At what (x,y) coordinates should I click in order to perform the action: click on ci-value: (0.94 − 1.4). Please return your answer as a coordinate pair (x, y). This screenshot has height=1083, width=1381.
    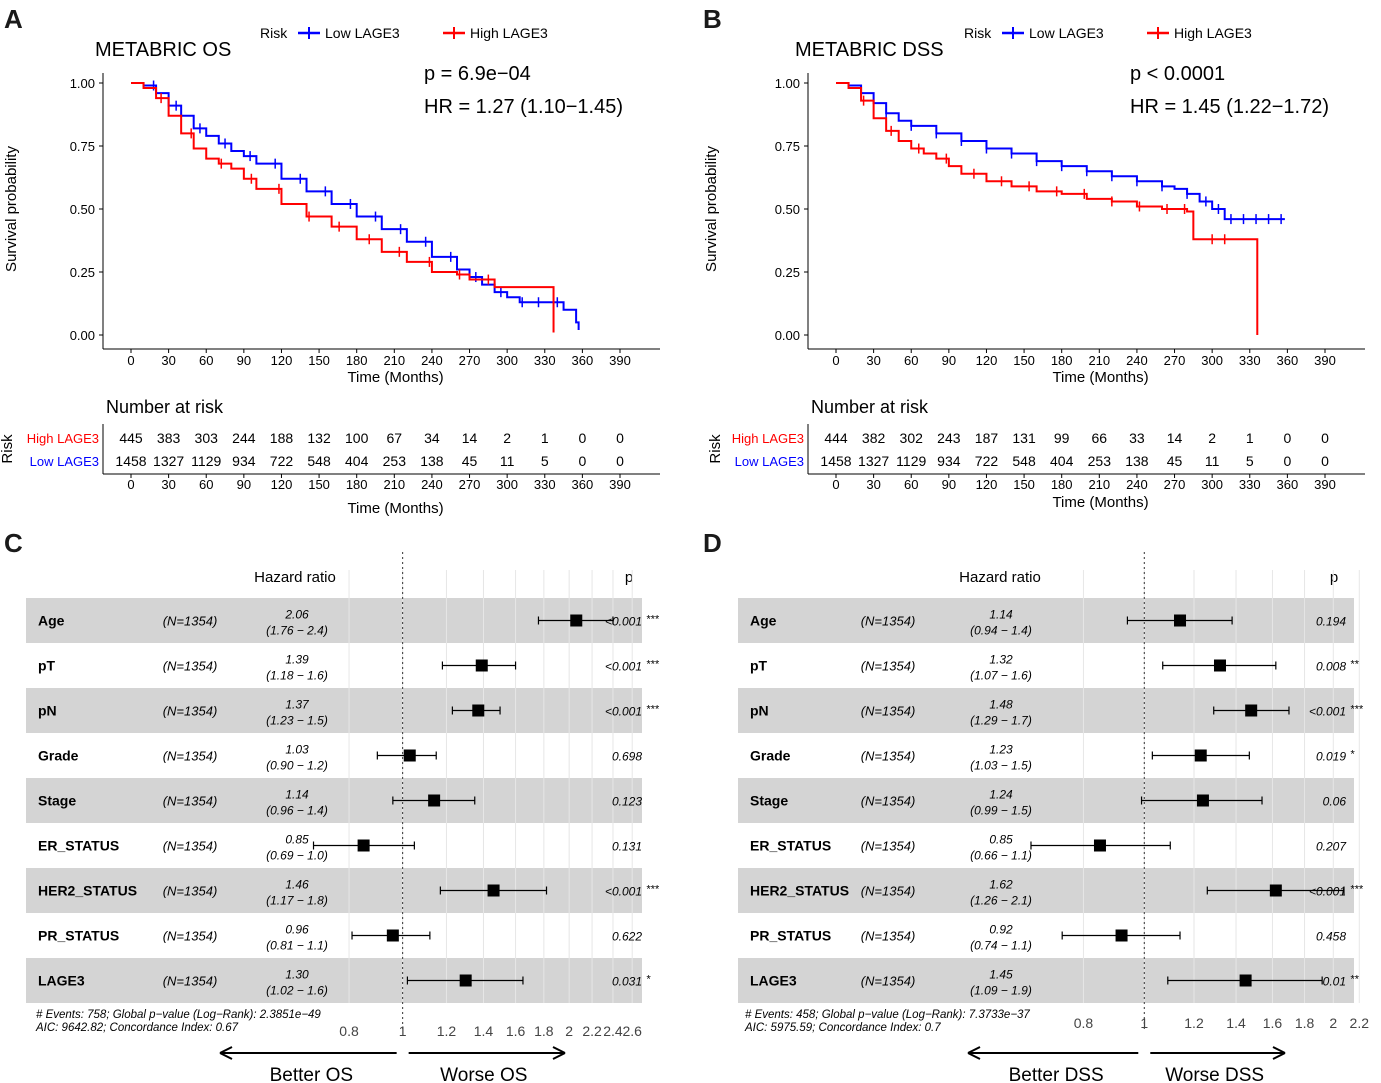
    Looking at the image, I should click on (1001, 631).